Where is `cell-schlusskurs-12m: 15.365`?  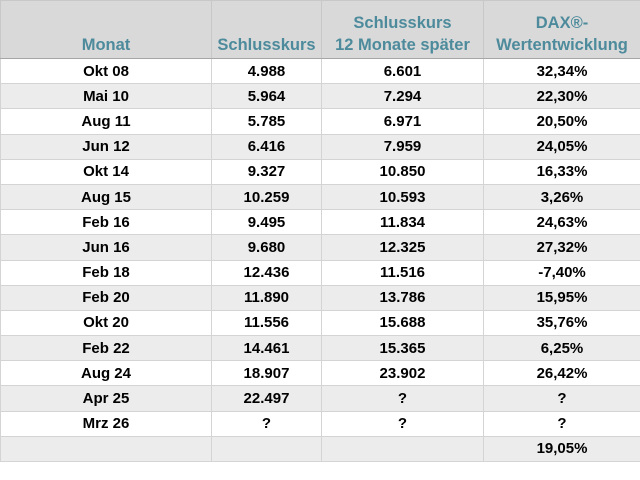 cell-schlusskurs-12m: 15.365 is located at coordinates (402, 348).